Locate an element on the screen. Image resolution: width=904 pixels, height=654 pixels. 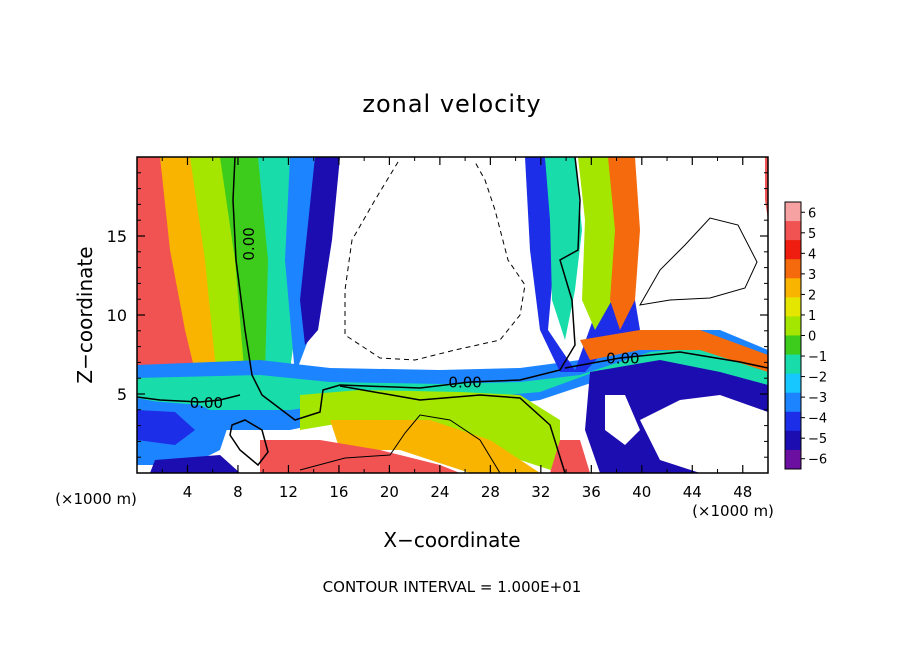
x-unit-left: (×1000 m) is located at coordinates (96, 499).